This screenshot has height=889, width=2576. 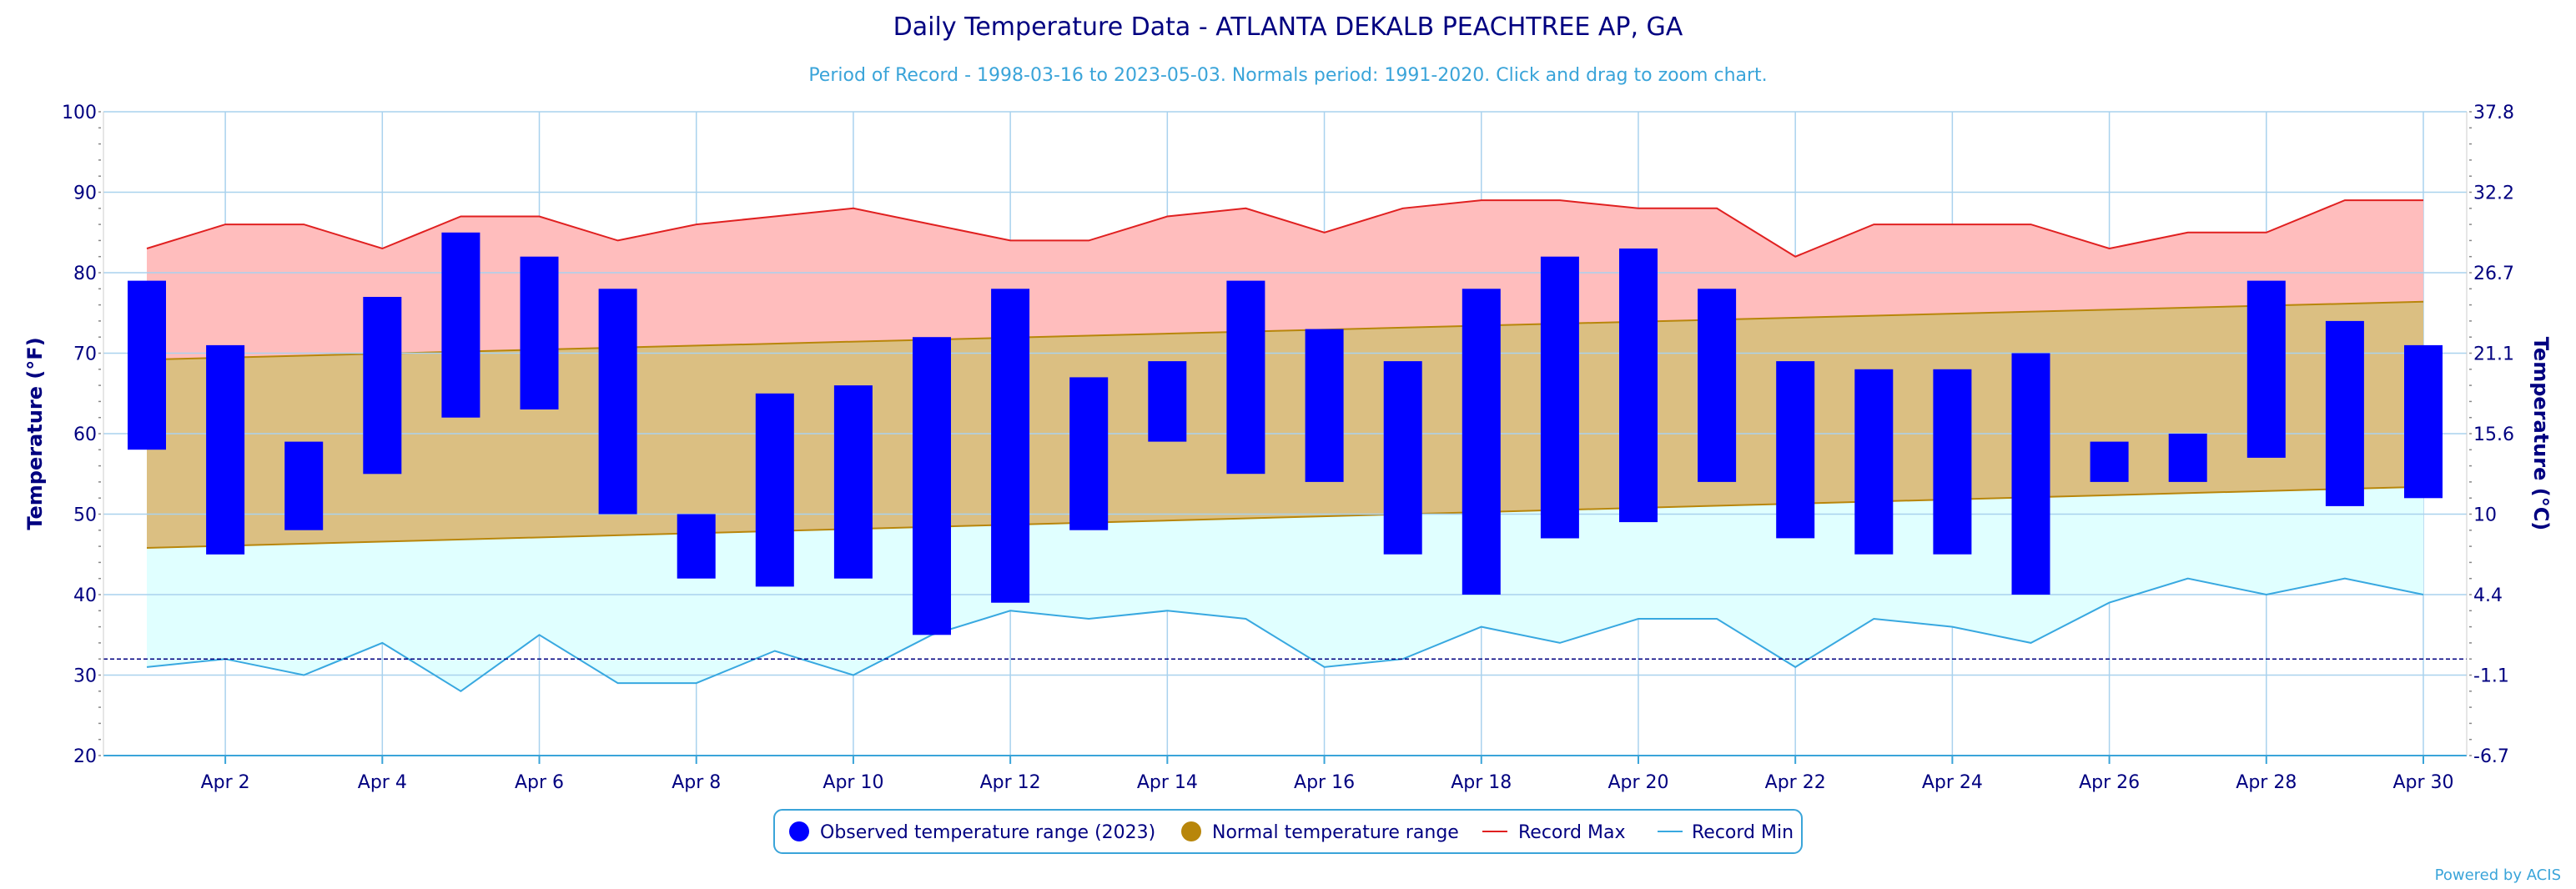 What do you see at coordinates (2422, 782) in the screenshot?
I see `x-tick-label: Apr 30` at bounding box center [2422, 782].